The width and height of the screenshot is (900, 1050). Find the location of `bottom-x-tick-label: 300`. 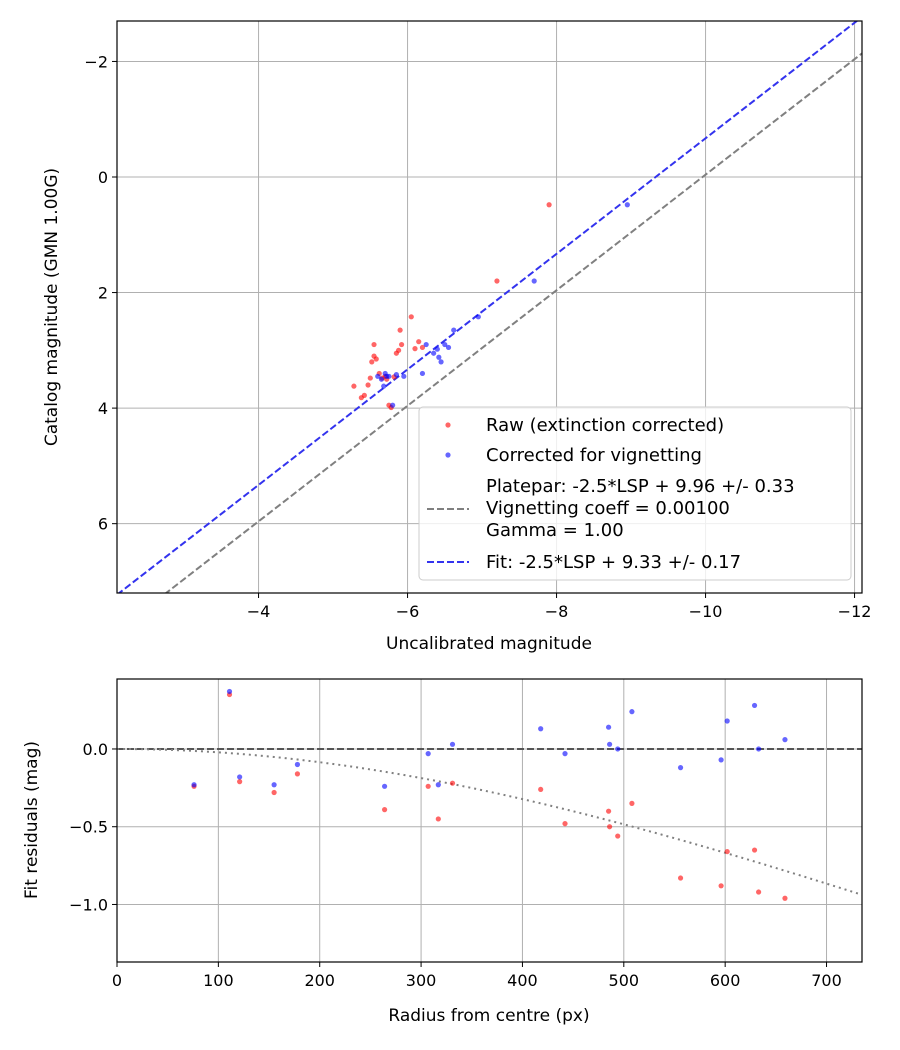

bottom-x-tick-label: 300 is located at coordinates (421, 980).